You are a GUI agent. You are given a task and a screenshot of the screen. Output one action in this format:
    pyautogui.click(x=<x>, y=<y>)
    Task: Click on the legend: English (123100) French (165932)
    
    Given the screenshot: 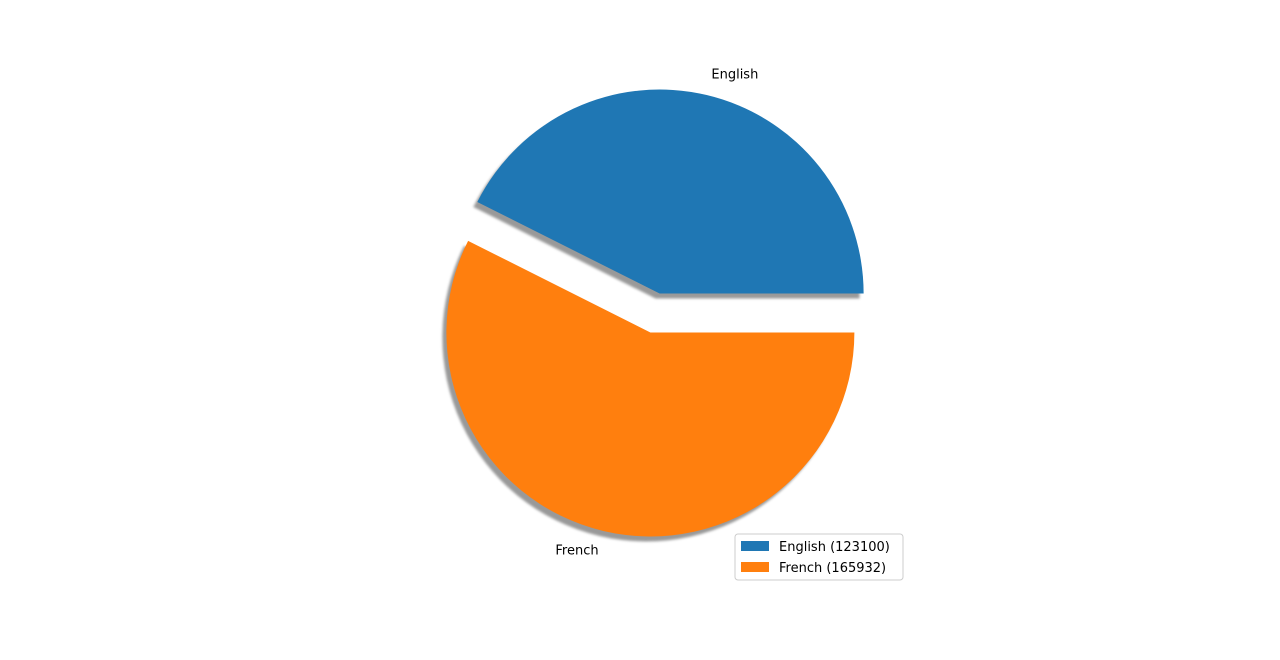 What is the action you would take?
    pyautogui.click(x=819, y=557)
    